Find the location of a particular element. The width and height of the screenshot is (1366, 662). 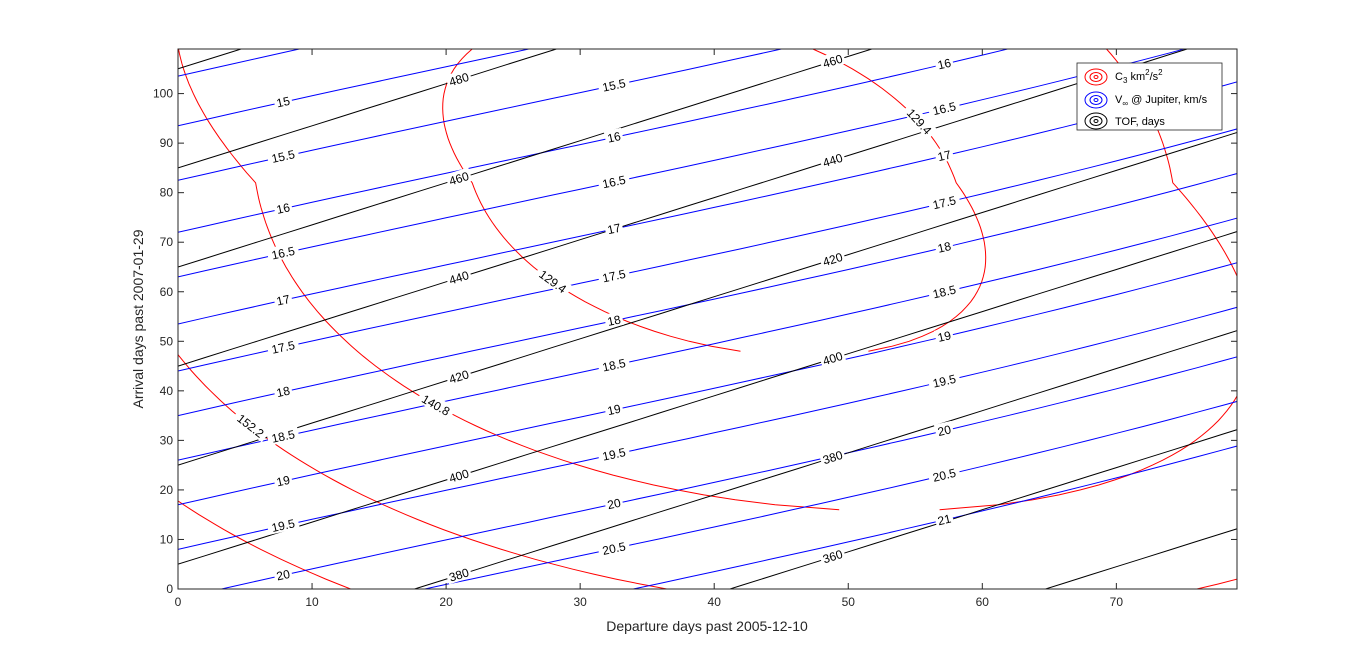

vinf-contour-label-20-5-1-bg is located at coordinates (614, 547).